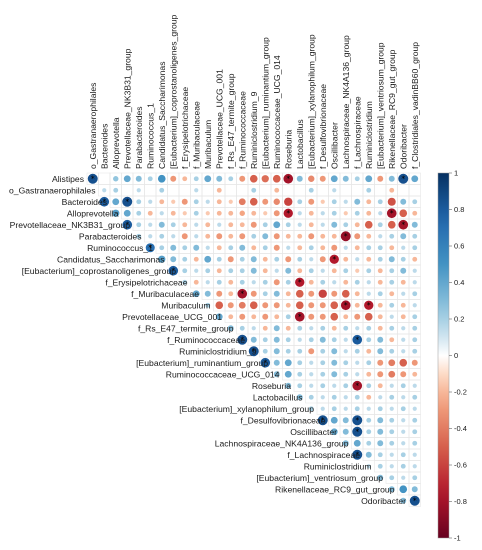  Describe the element at coordinates (127, 108) in the screenshot. I see `column-label: Prevotellaceae_NK3B31_group` at that location.